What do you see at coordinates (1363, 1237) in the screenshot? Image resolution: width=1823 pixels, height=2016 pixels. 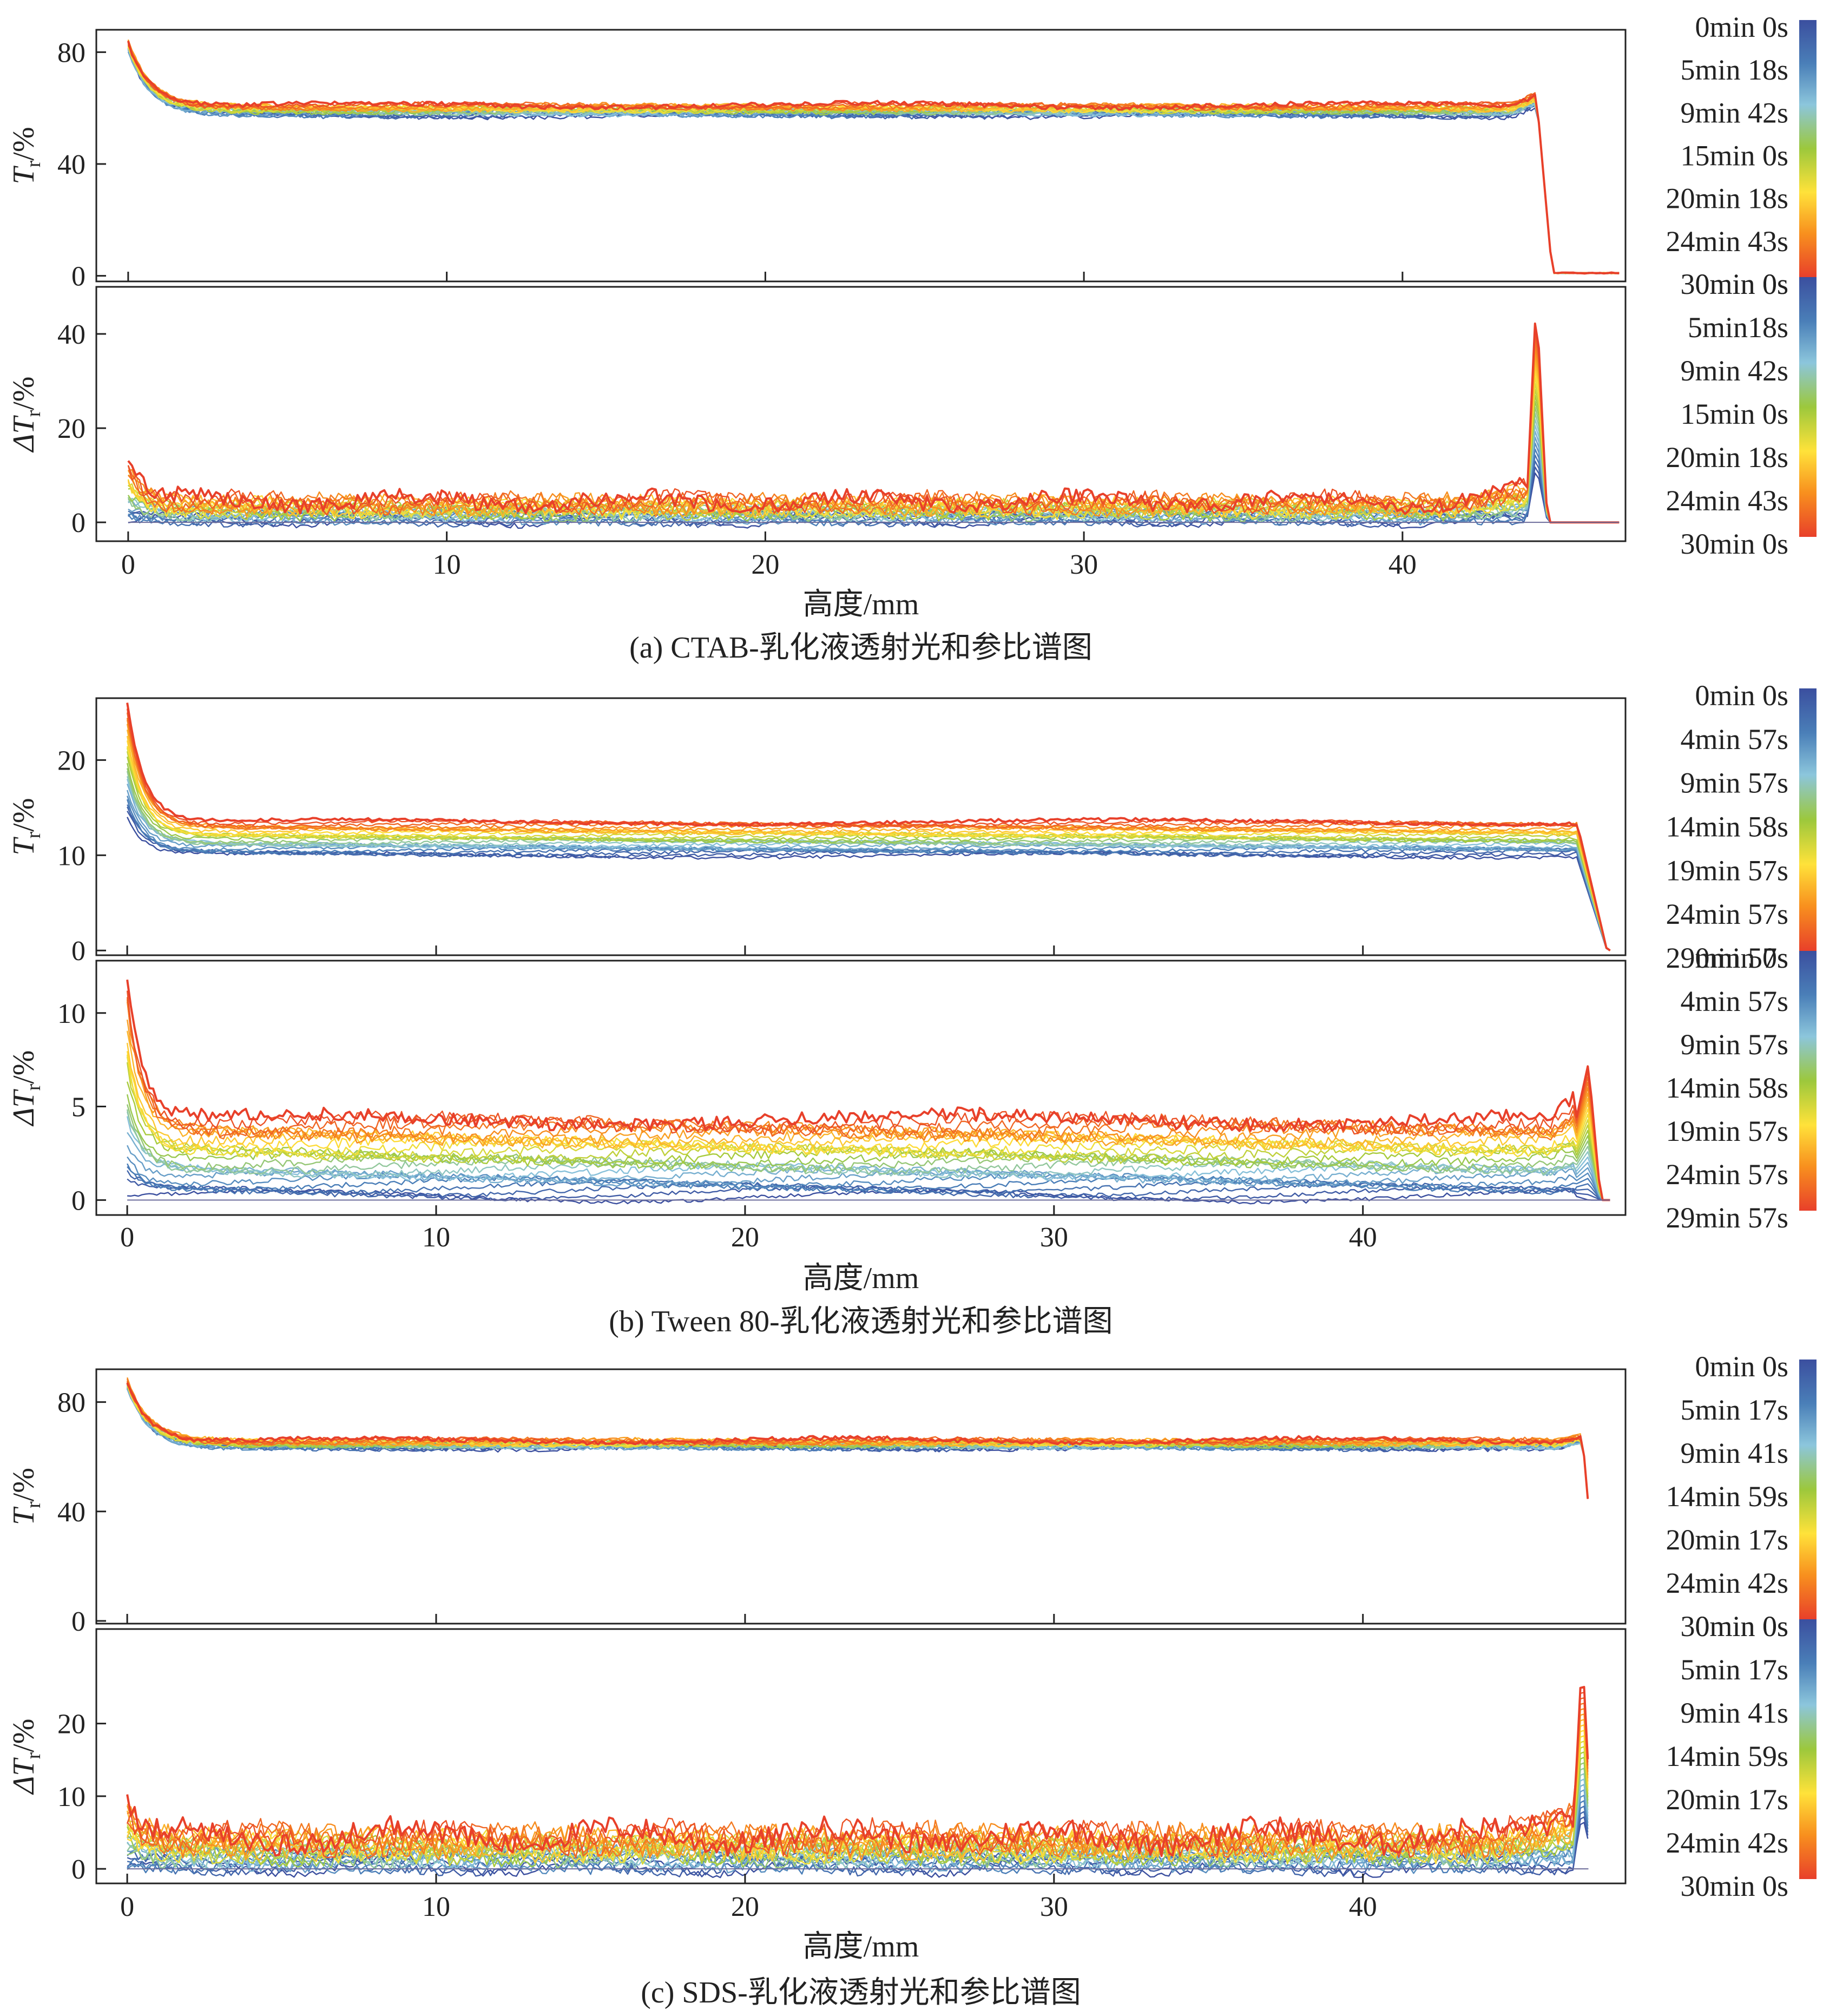 I see `x-tick-label: 40` at bounding box center [1363, 1237].